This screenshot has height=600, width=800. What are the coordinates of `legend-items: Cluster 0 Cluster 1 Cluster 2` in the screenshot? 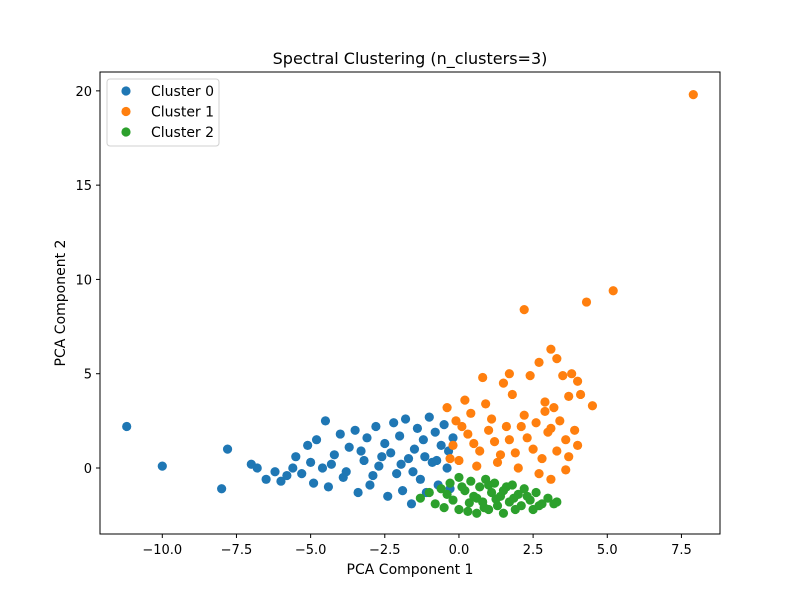 It's located at (167, 112).